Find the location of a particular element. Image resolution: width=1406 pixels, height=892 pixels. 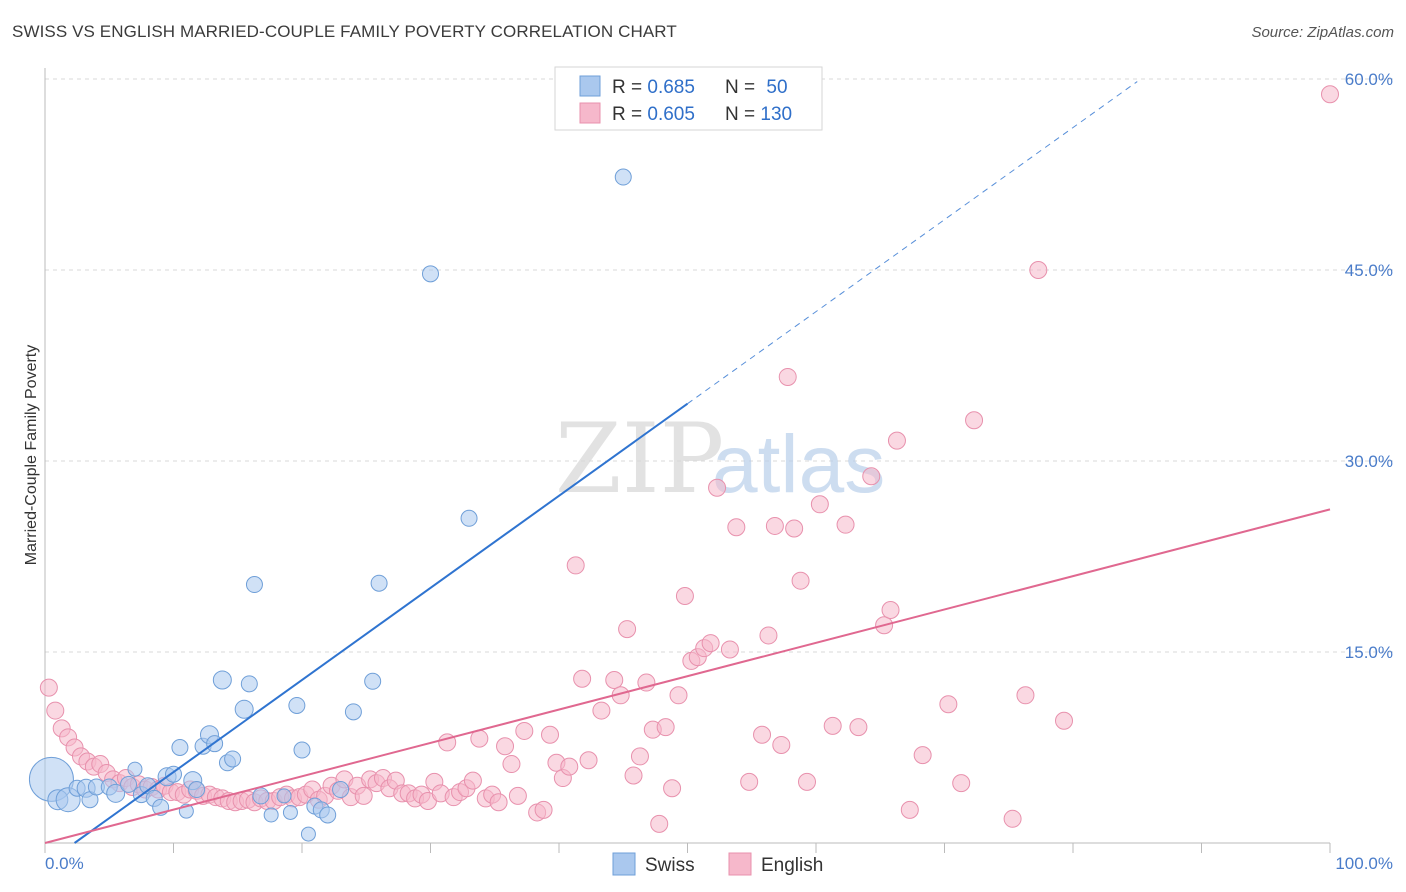

bottom-legend: Swiss English is located at coordinates (717, 864).